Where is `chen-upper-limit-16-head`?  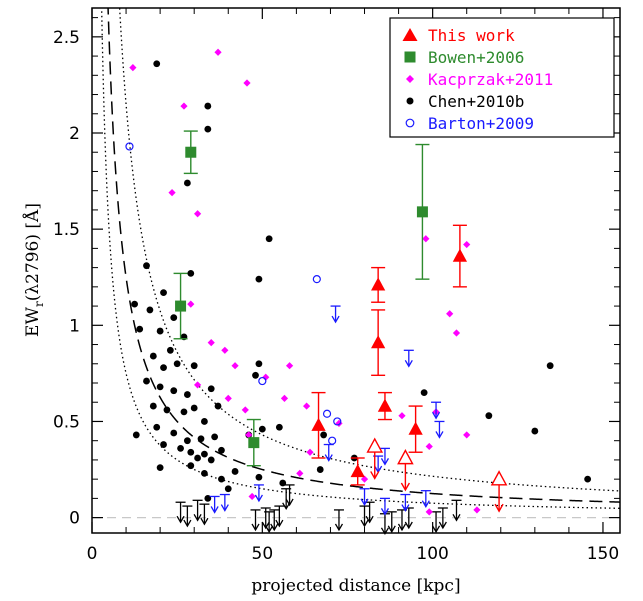 chen-upper-limit-16-head is located at coordinates (402, 527).